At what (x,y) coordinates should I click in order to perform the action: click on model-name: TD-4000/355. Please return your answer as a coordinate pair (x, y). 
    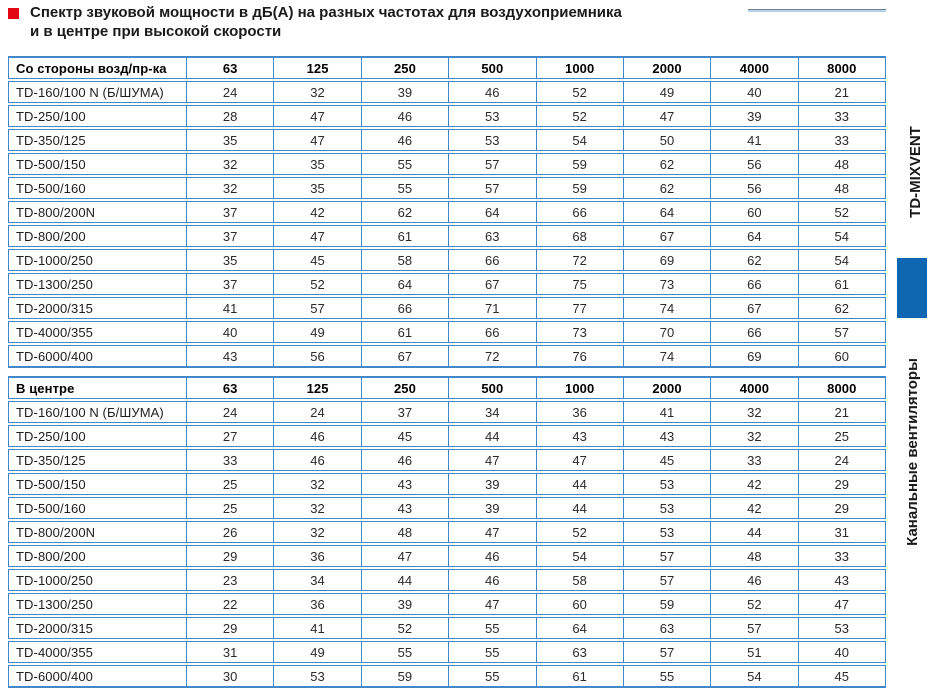
    Looking at the image, I should click on (54, 332).